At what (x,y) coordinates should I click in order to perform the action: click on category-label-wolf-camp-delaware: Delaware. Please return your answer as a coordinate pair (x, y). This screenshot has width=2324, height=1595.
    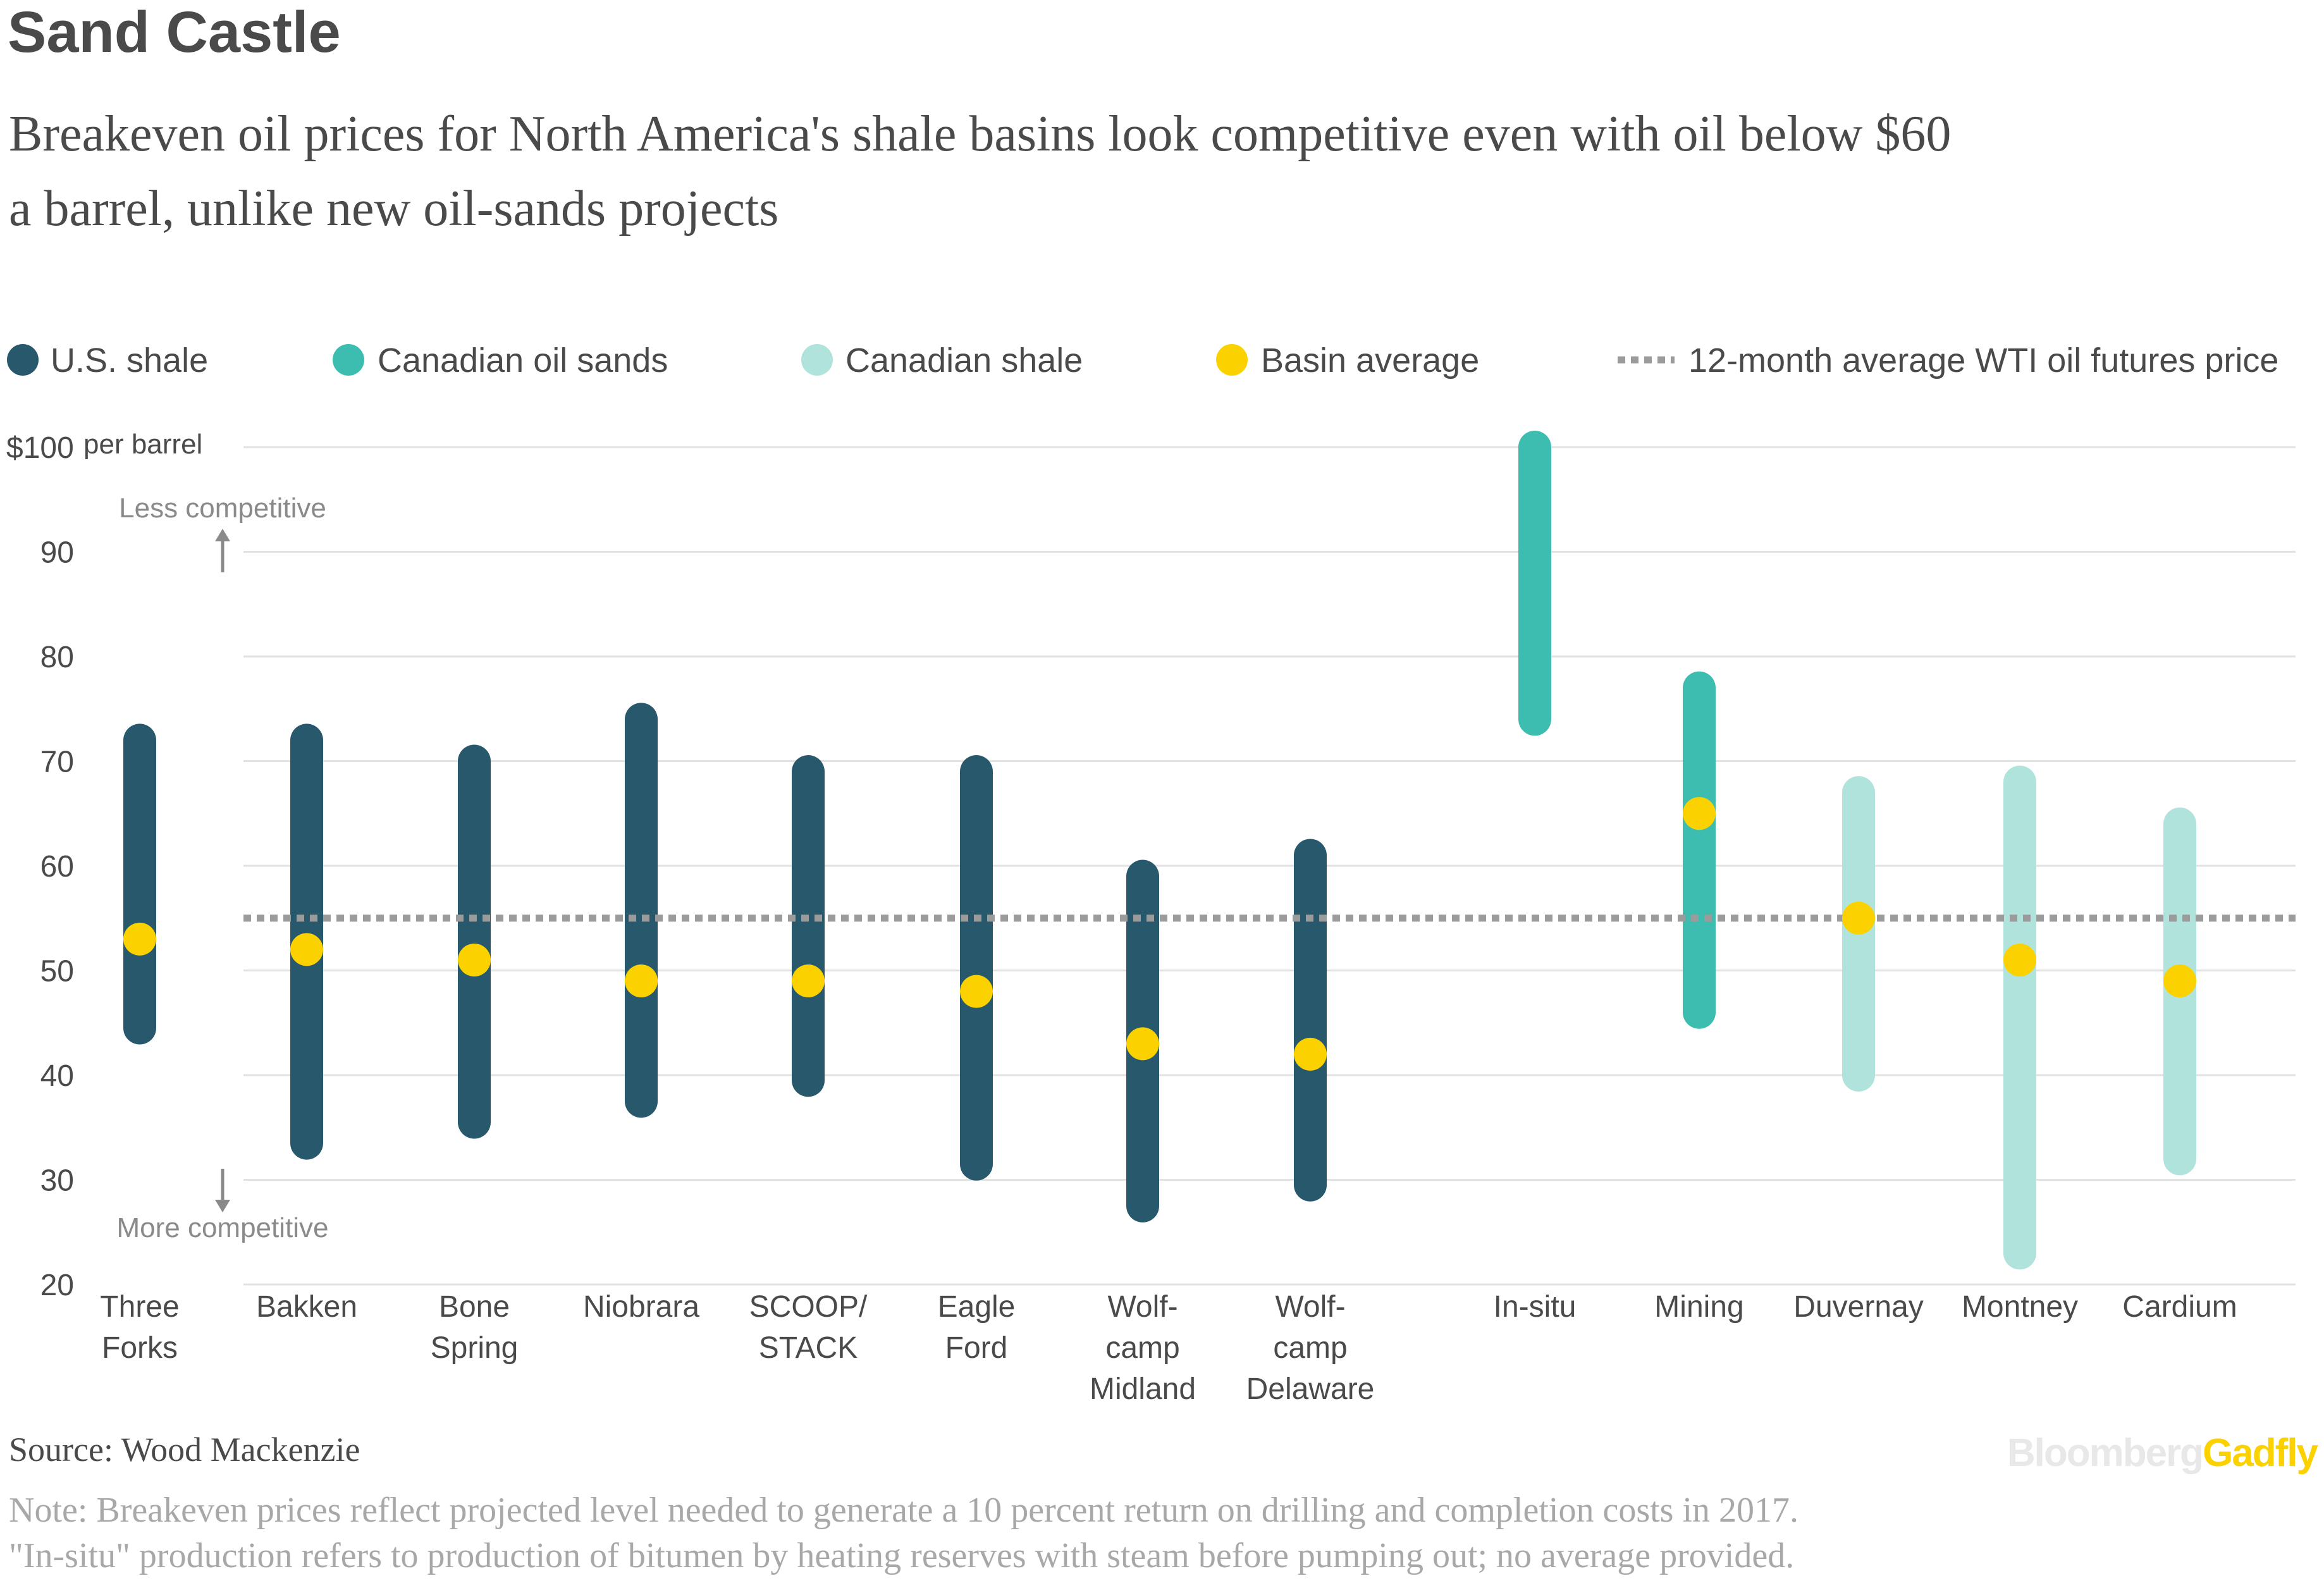
    Looking at the image, I should click on (1310, 1389).